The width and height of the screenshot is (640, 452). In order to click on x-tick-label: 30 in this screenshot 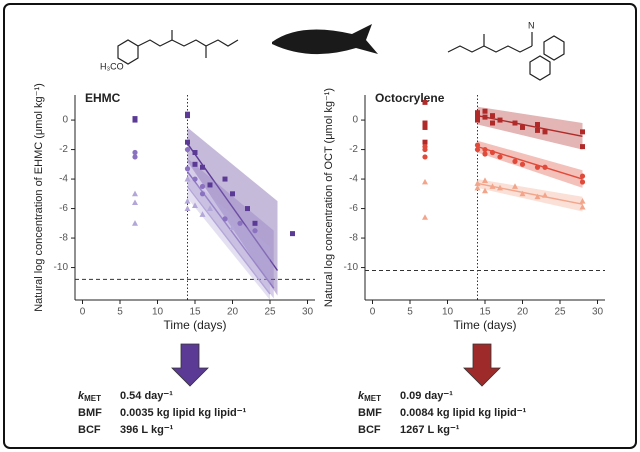, I will do `click(308, 312)`.